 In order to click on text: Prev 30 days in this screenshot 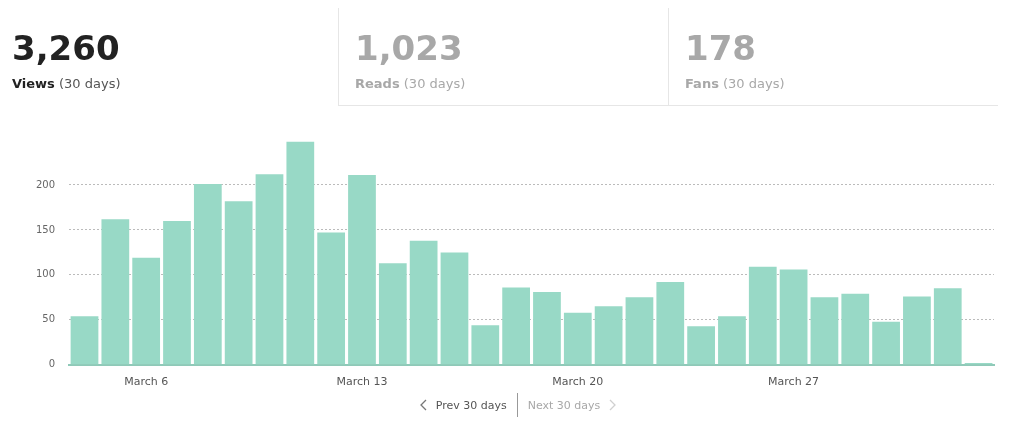, I will do `click(471, 405)`.